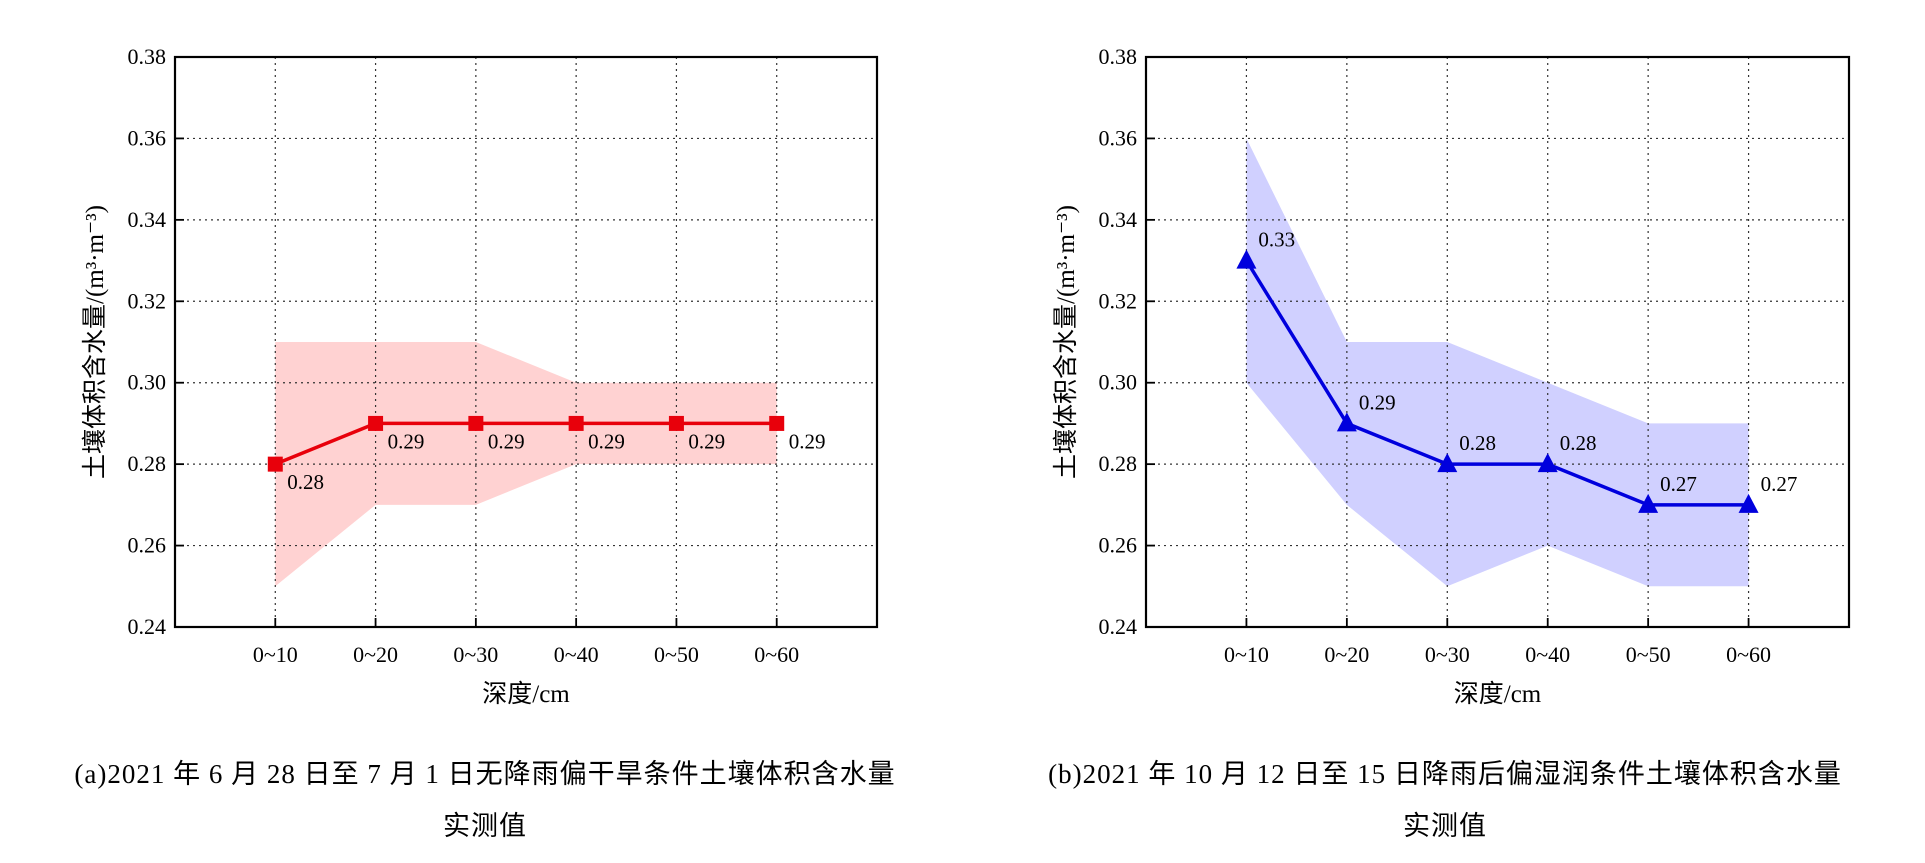 The width and height of the screenshot is (1925, 863). Describe the element at coordinates (1498, 694) in the screenshot. I see `chart-b-xlabel: 深度/cm` at that location.